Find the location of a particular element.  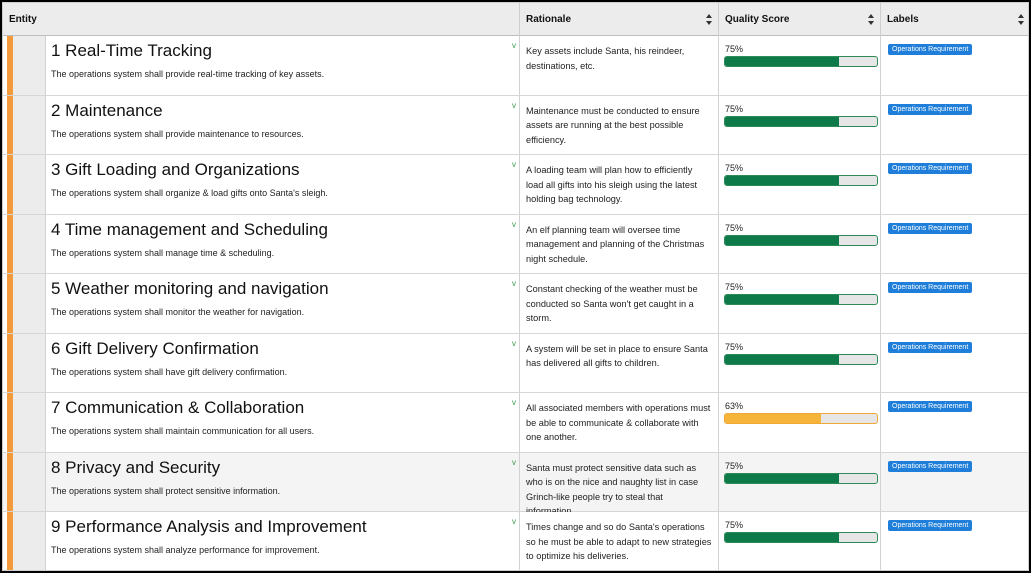

entity-title: 5 Weather monitoring and navigation is located at coordinates (190, 288).